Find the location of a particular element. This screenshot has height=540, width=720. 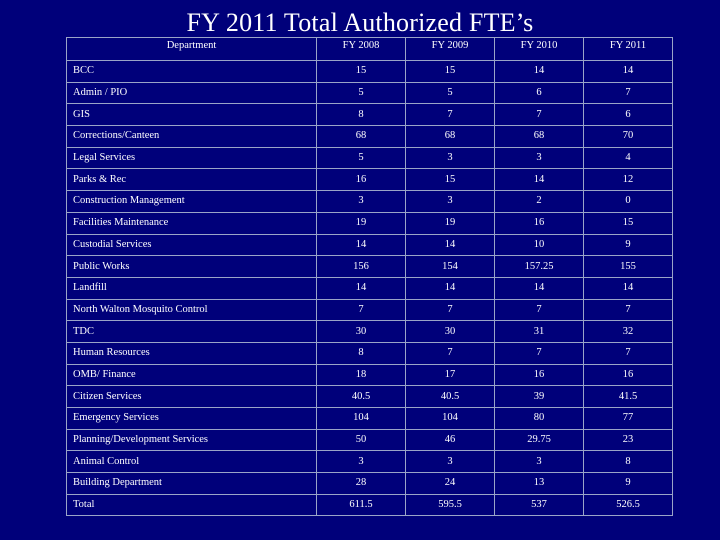

table-row: Landfill 14 14 14 14 is located at coordinates (369, 288).